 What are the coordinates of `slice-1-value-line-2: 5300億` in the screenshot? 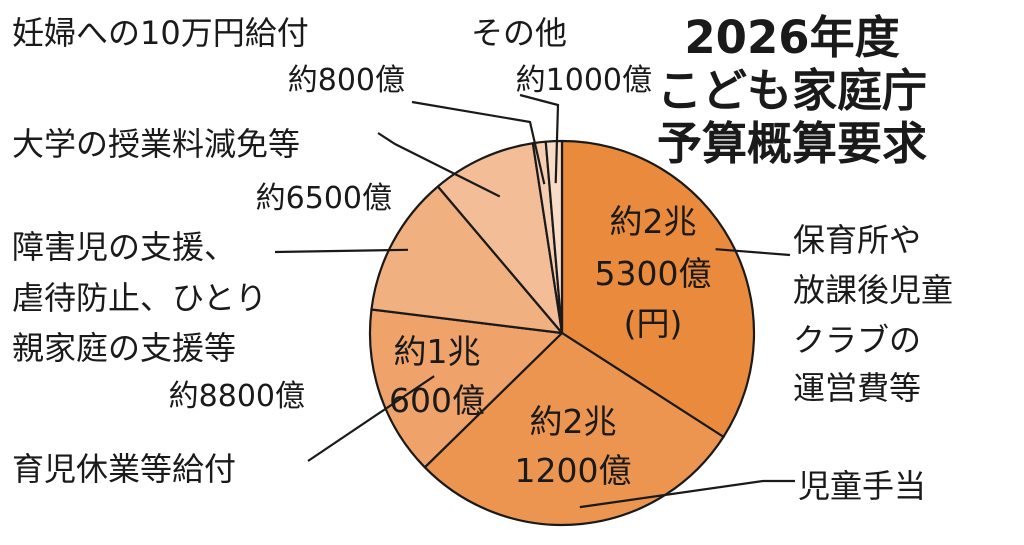 It's located at (653, 273).